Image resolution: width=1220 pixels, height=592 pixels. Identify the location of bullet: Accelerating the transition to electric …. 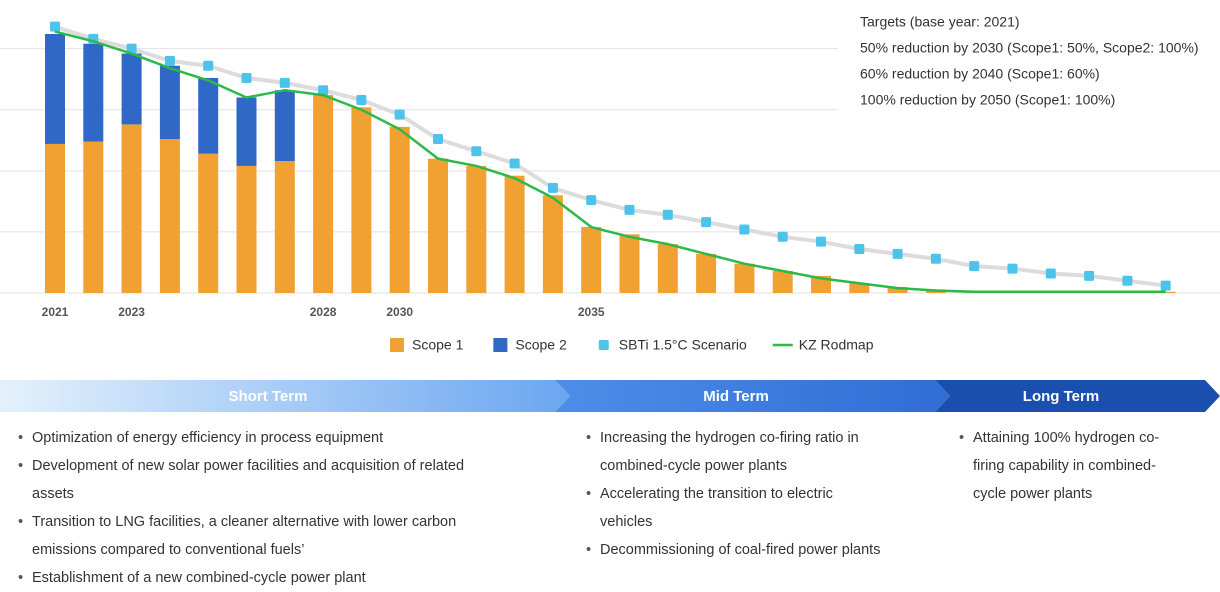
(736, 508).